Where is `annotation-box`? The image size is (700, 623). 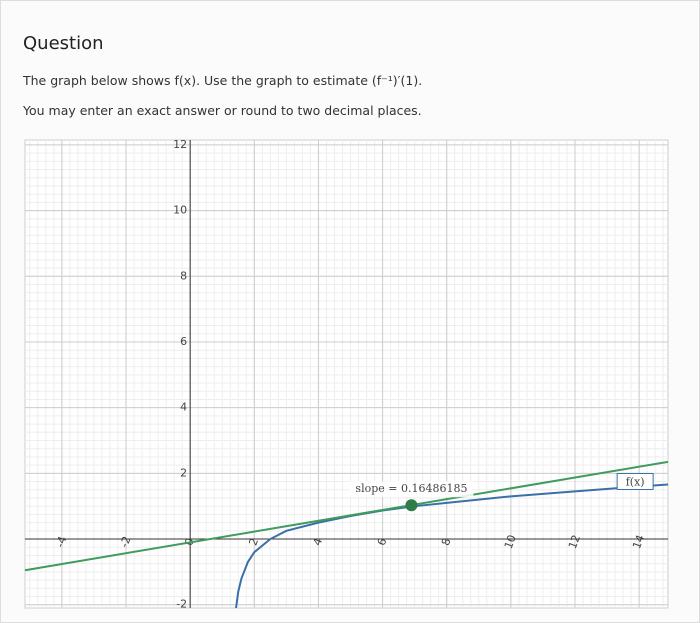
annotation-box is located at coordinates (411, 489).